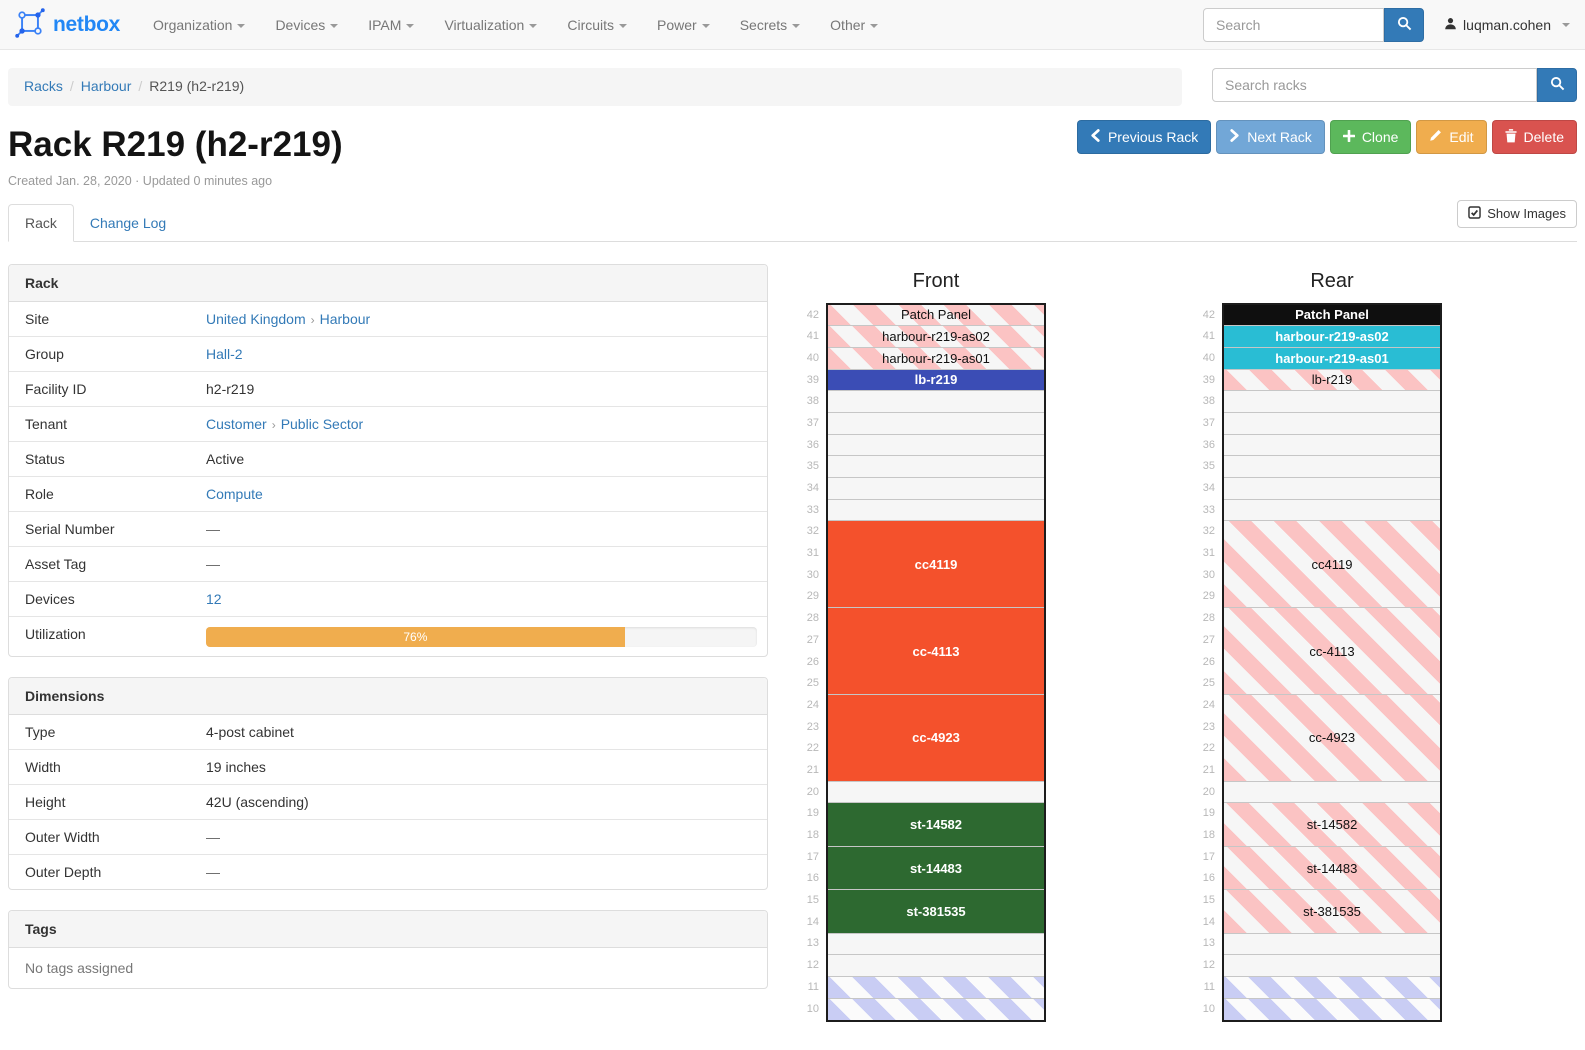 This screenshot has width=1585, height=1050. Describe the element at coordinates (597, 25) in the screenshot. I see `menu-circuits: Circuits` at that location.